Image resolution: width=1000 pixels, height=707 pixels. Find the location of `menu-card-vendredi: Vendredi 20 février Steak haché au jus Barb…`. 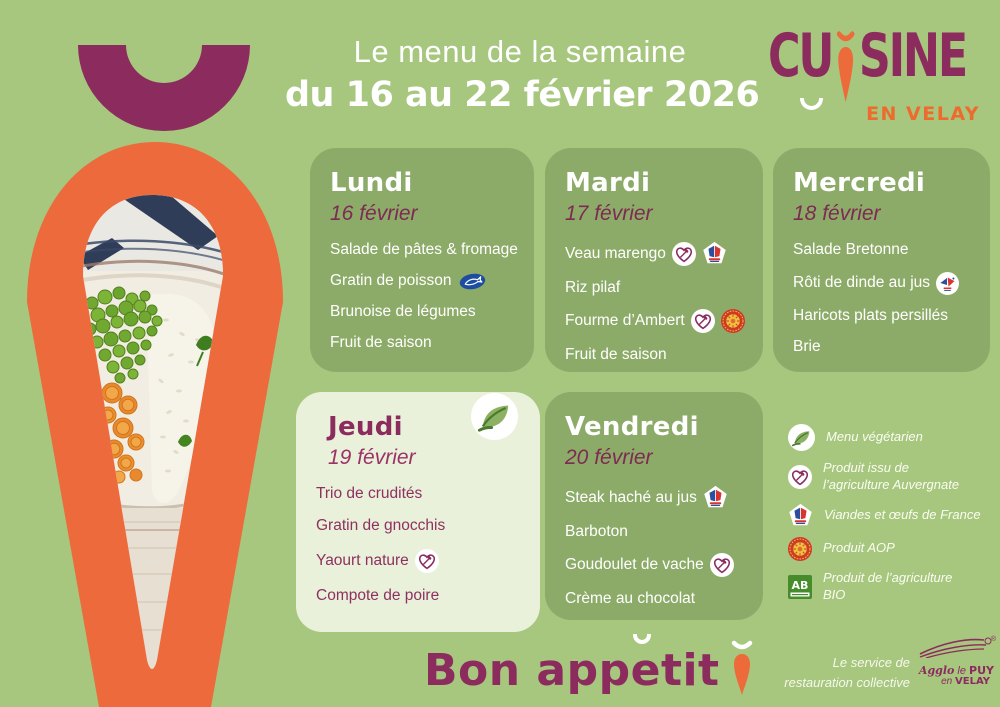

menu-card-vendredi: Vendredi 20 février Steak haché au jus Barb… is located at coordinates (654, 506).